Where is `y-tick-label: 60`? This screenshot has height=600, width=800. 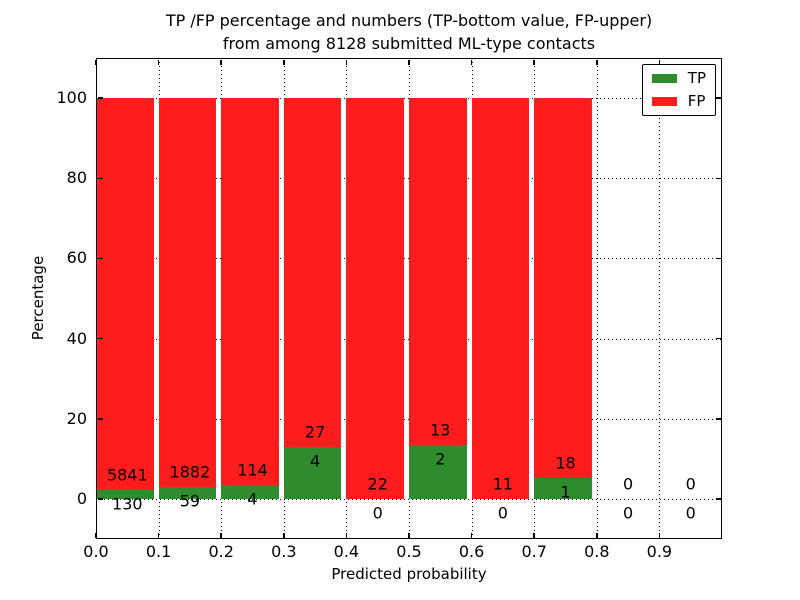 y-tick-label: 60 is located at coordinates (76, 258).